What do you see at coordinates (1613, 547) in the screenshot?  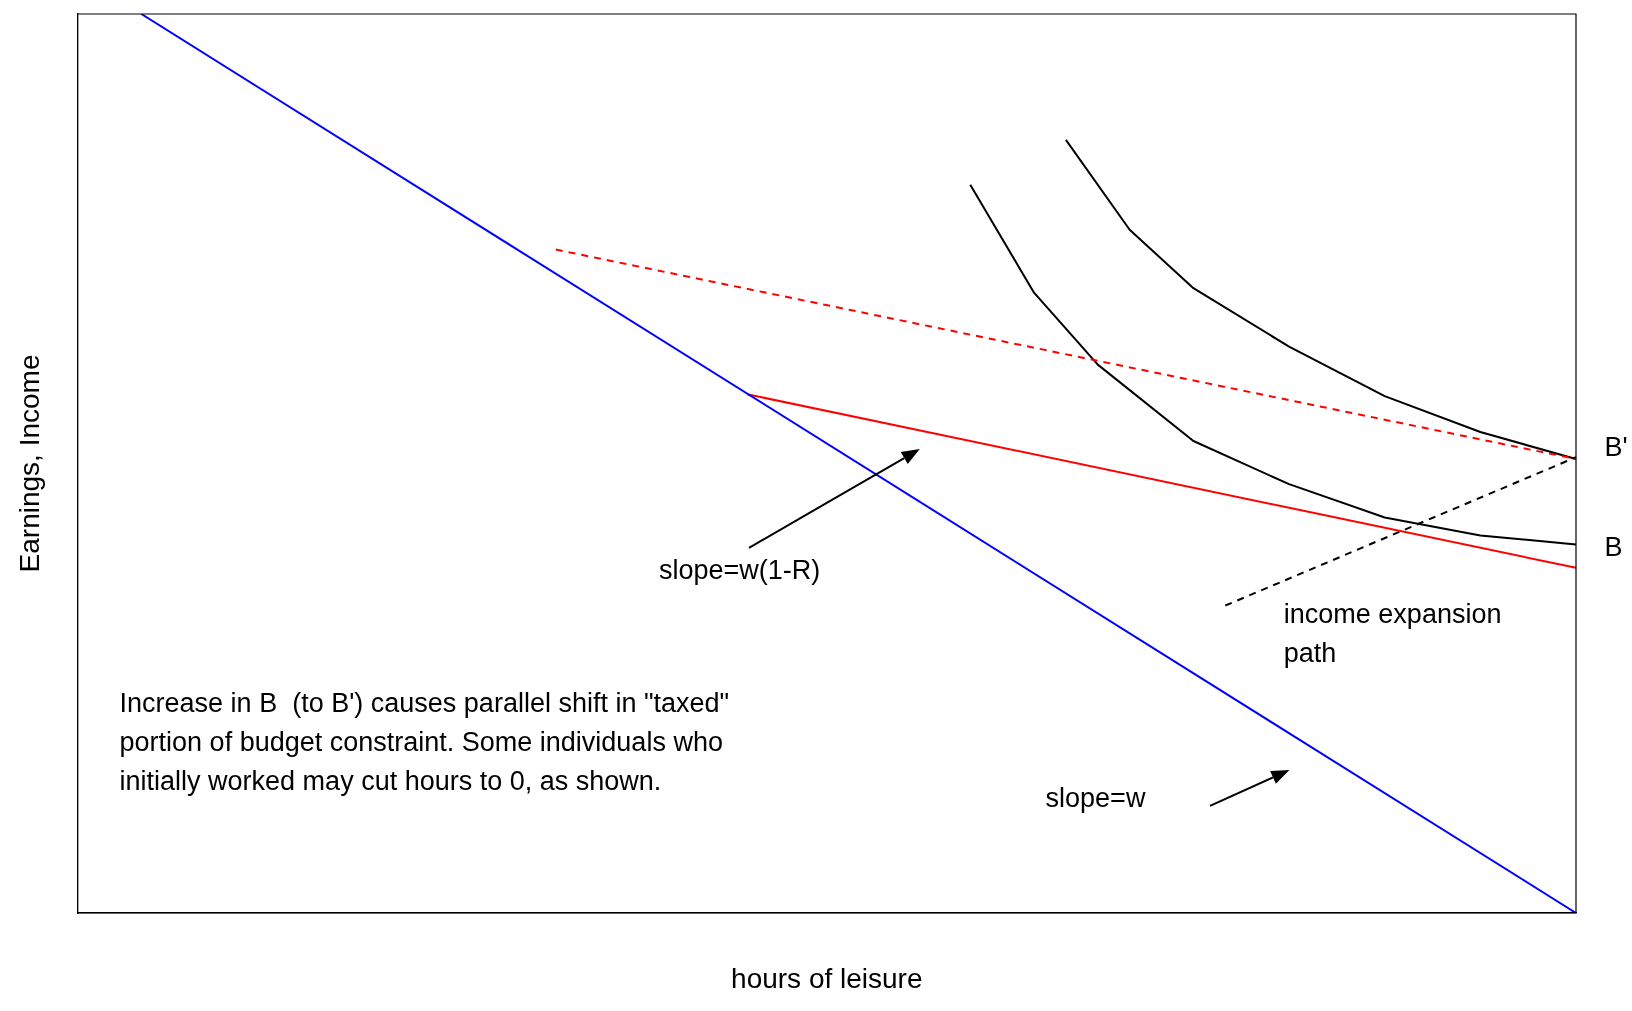 I see `text: B` at bounding box center [1613, 547].